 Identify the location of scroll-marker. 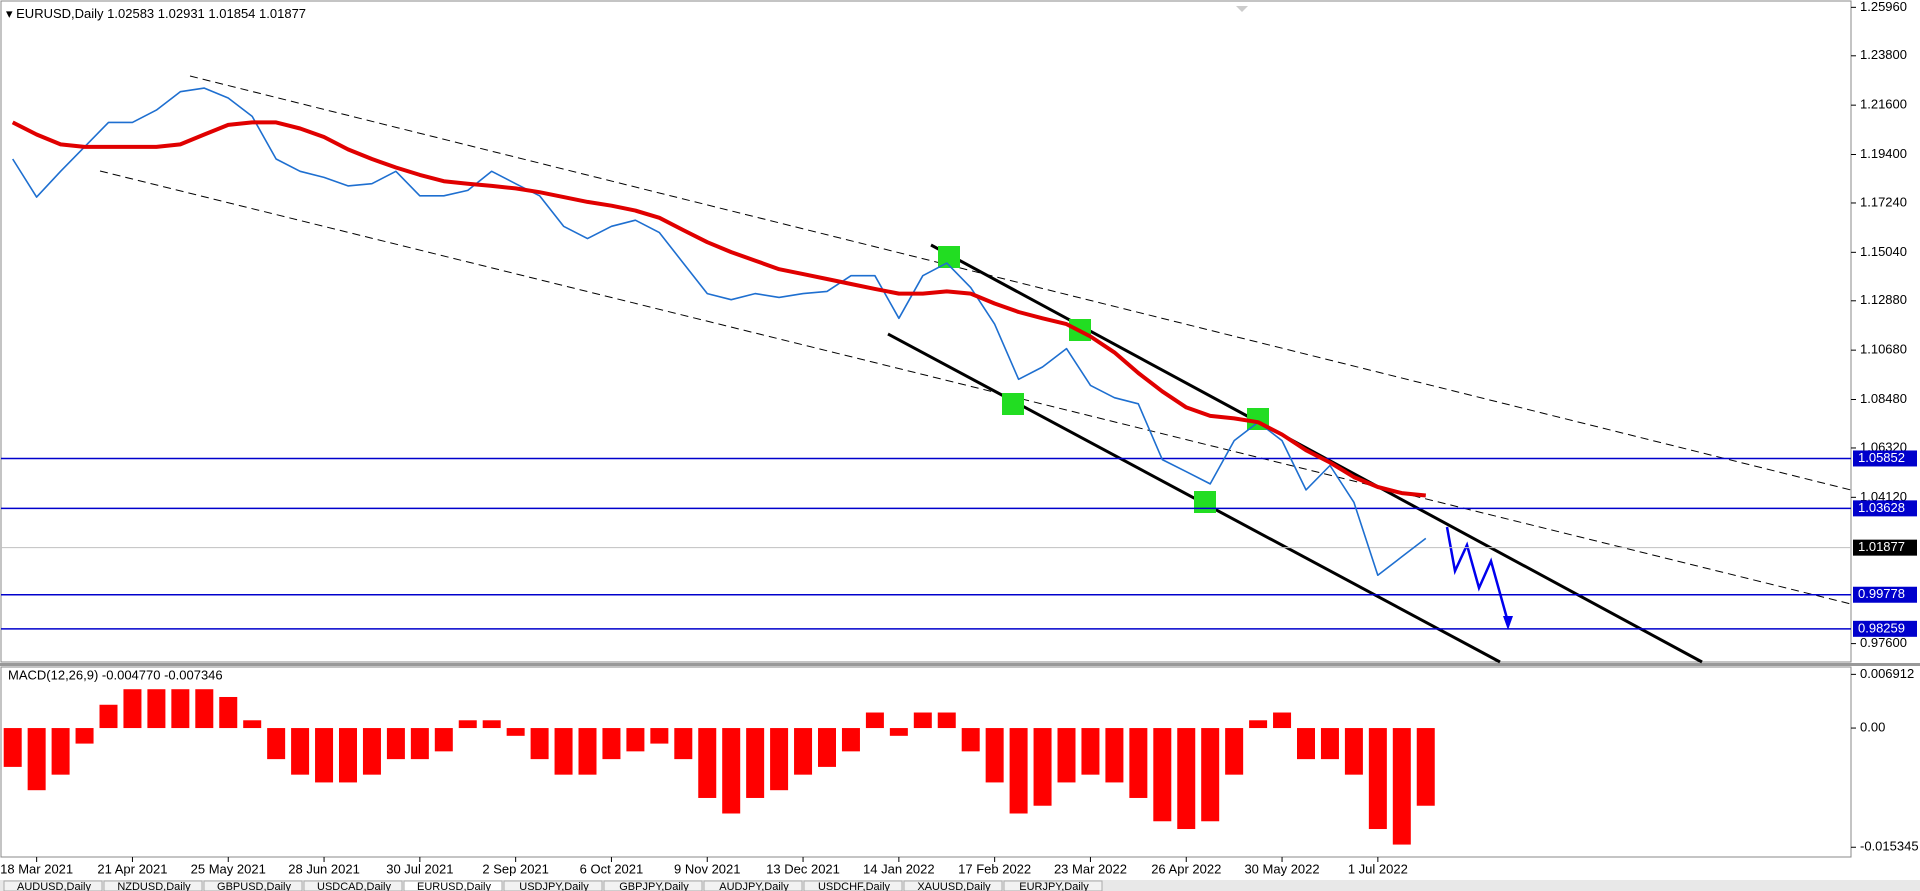
(1242, 9).